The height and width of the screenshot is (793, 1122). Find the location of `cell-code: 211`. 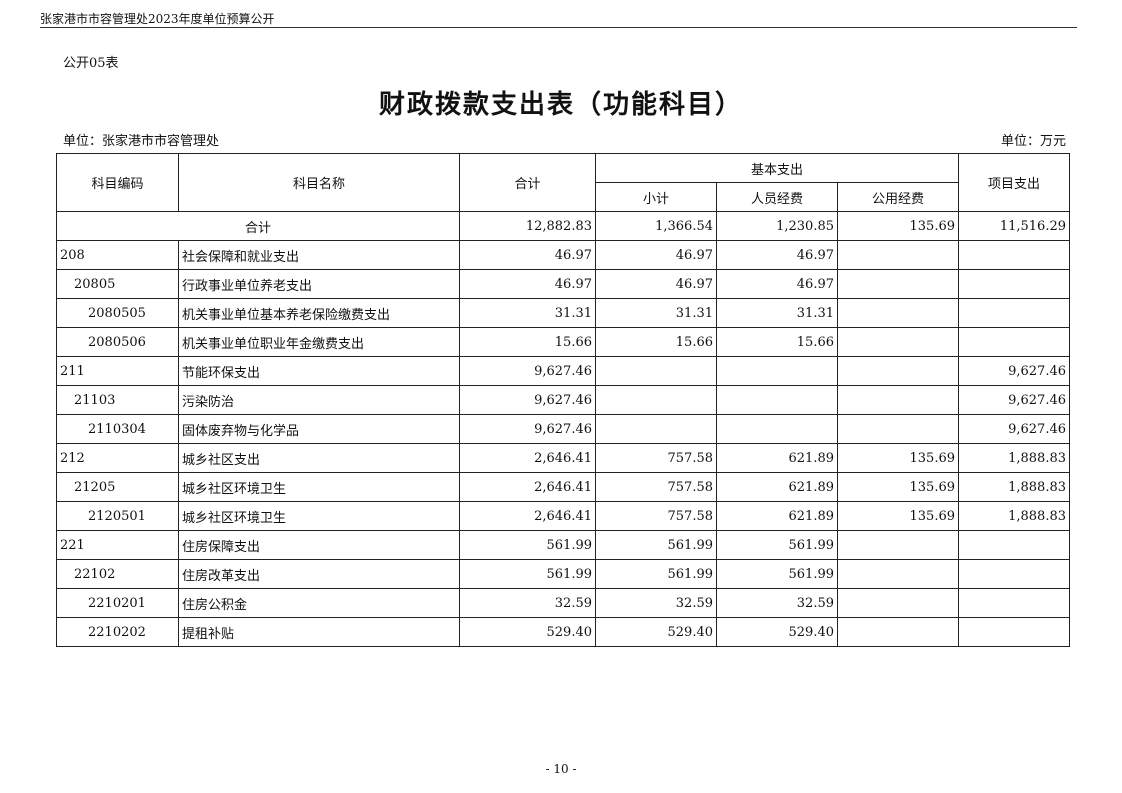

cell-code: 211 is located at coordinates (117, 371).